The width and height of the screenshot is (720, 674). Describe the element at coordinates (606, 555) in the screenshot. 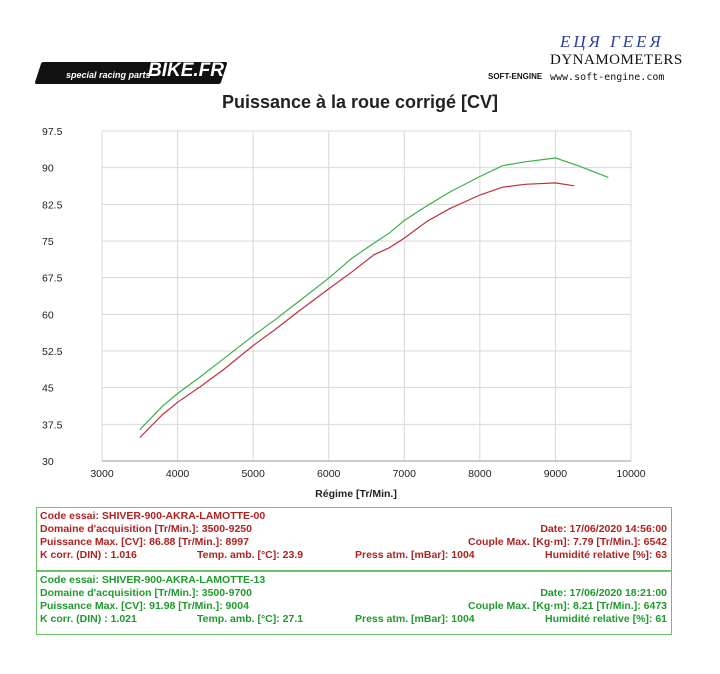

I see `run1-humidity: Humidité relative [%]: 63` at that location.